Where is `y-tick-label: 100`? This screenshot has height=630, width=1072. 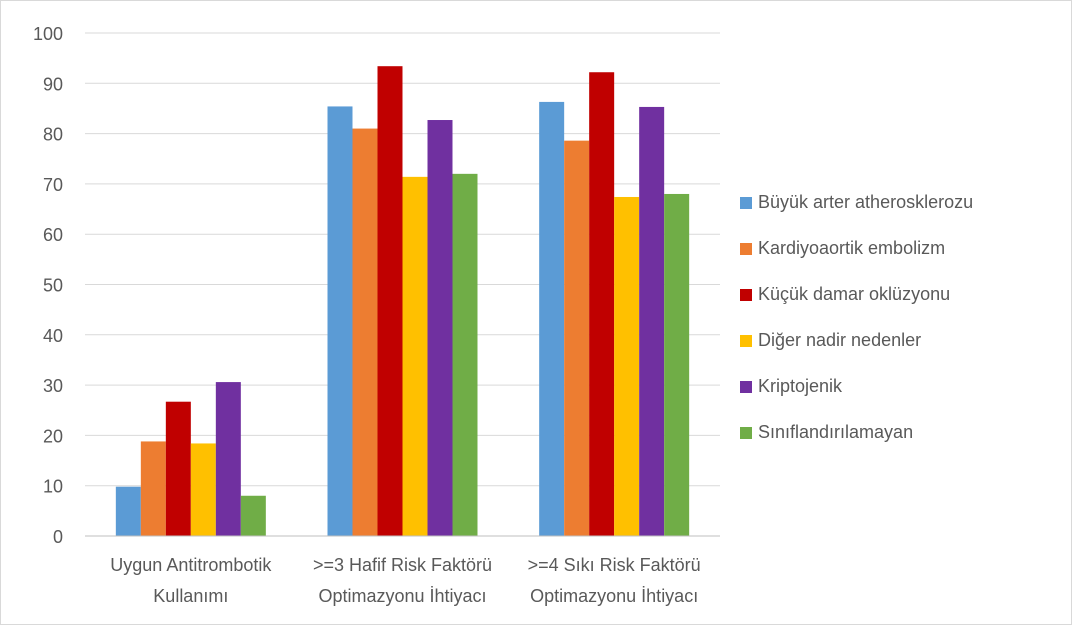 y-tick-label: 100 is located at coordinates (48, 34).